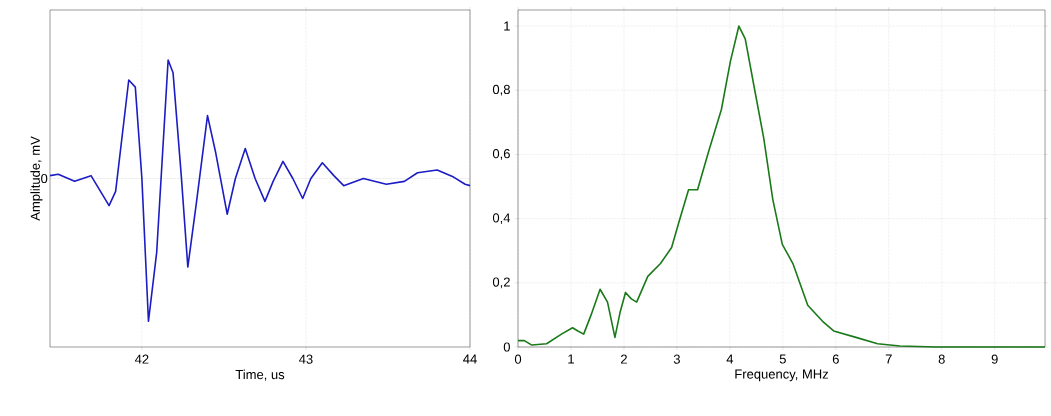  I want to click on x-tick-label: 9, so click(994, 359).